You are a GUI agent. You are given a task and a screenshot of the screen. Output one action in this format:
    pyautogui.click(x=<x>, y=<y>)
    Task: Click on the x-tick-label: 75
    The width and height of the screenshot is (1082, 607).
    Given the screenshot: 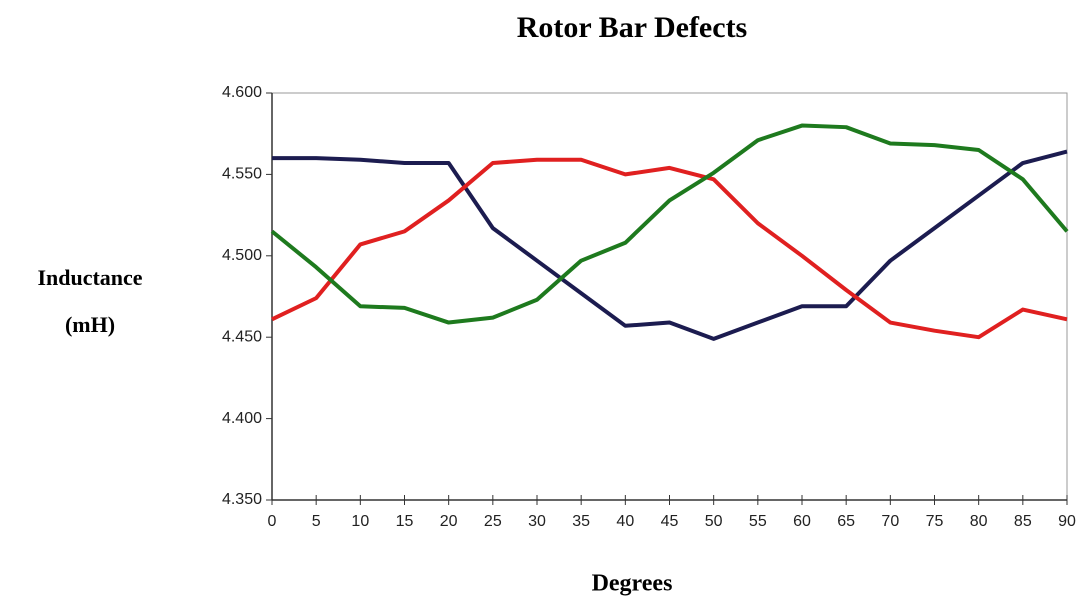 What is the action you would take?
    pyautogui.click(x=935, y=521)
    